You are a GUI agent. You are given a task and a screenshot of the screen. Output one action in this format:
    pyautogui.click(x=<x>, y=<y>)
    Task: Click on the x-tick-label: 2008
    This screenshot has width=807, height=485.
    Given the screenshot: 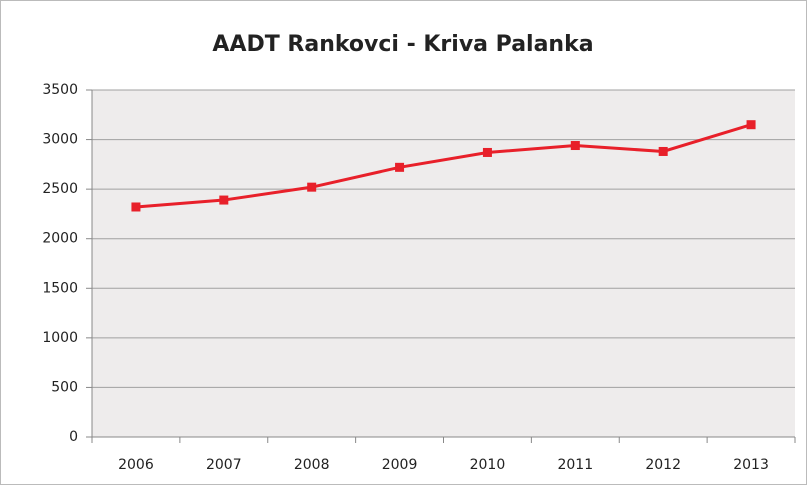 What is the action you would take?
    pyautogui.click(x=312, y=465)
    